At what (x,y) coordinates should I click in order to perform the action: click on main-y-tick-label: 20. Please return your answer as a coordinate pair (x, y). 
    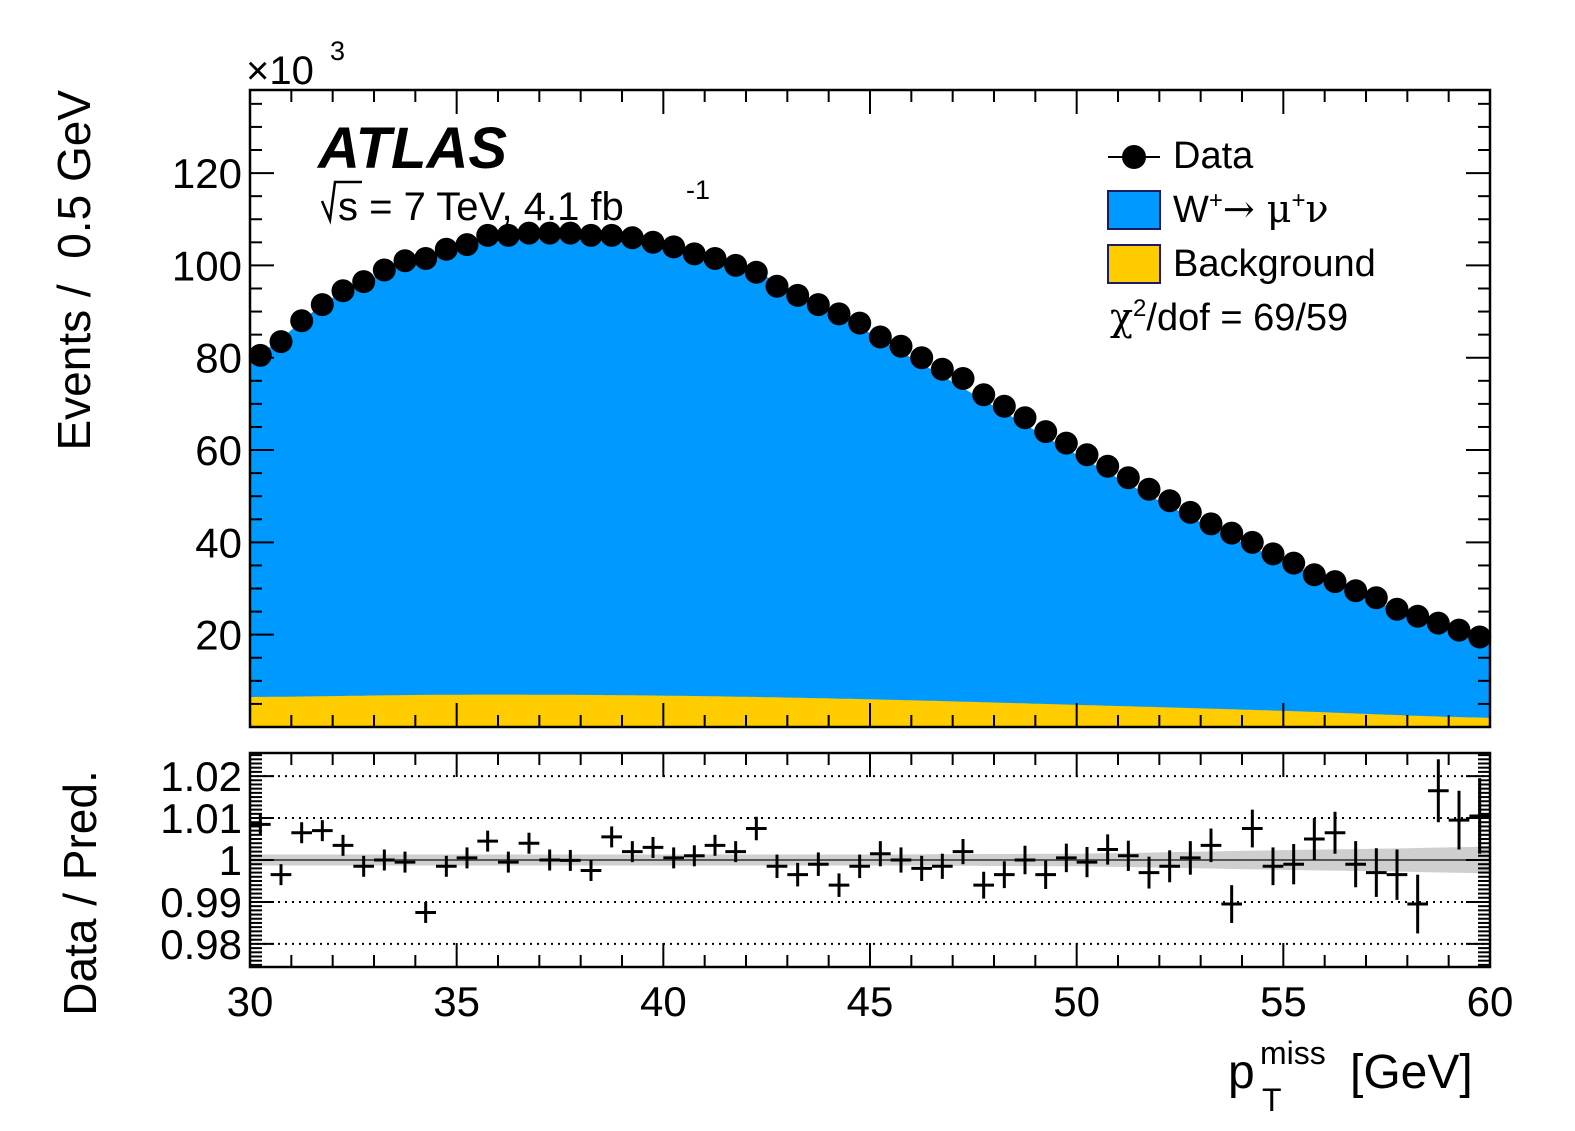
    Looking at the image, I should click on (218, 635).